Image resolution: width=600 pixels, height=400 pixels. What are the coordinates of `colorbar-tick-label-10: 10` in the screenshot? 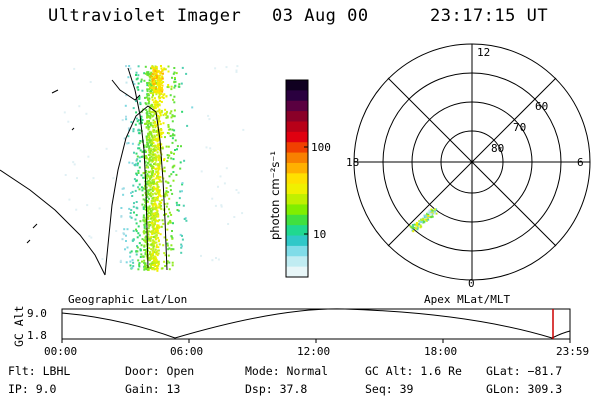 It's located at (319, 234).